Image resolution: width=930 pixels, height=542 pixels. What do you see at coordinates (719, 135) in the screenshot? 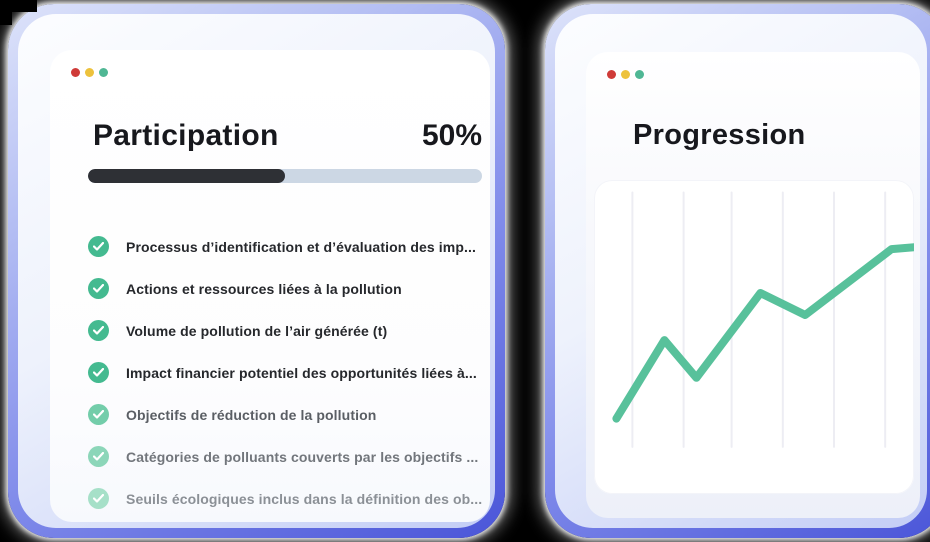
I see `progression-title: Progression` at bounding box center [719, 135].